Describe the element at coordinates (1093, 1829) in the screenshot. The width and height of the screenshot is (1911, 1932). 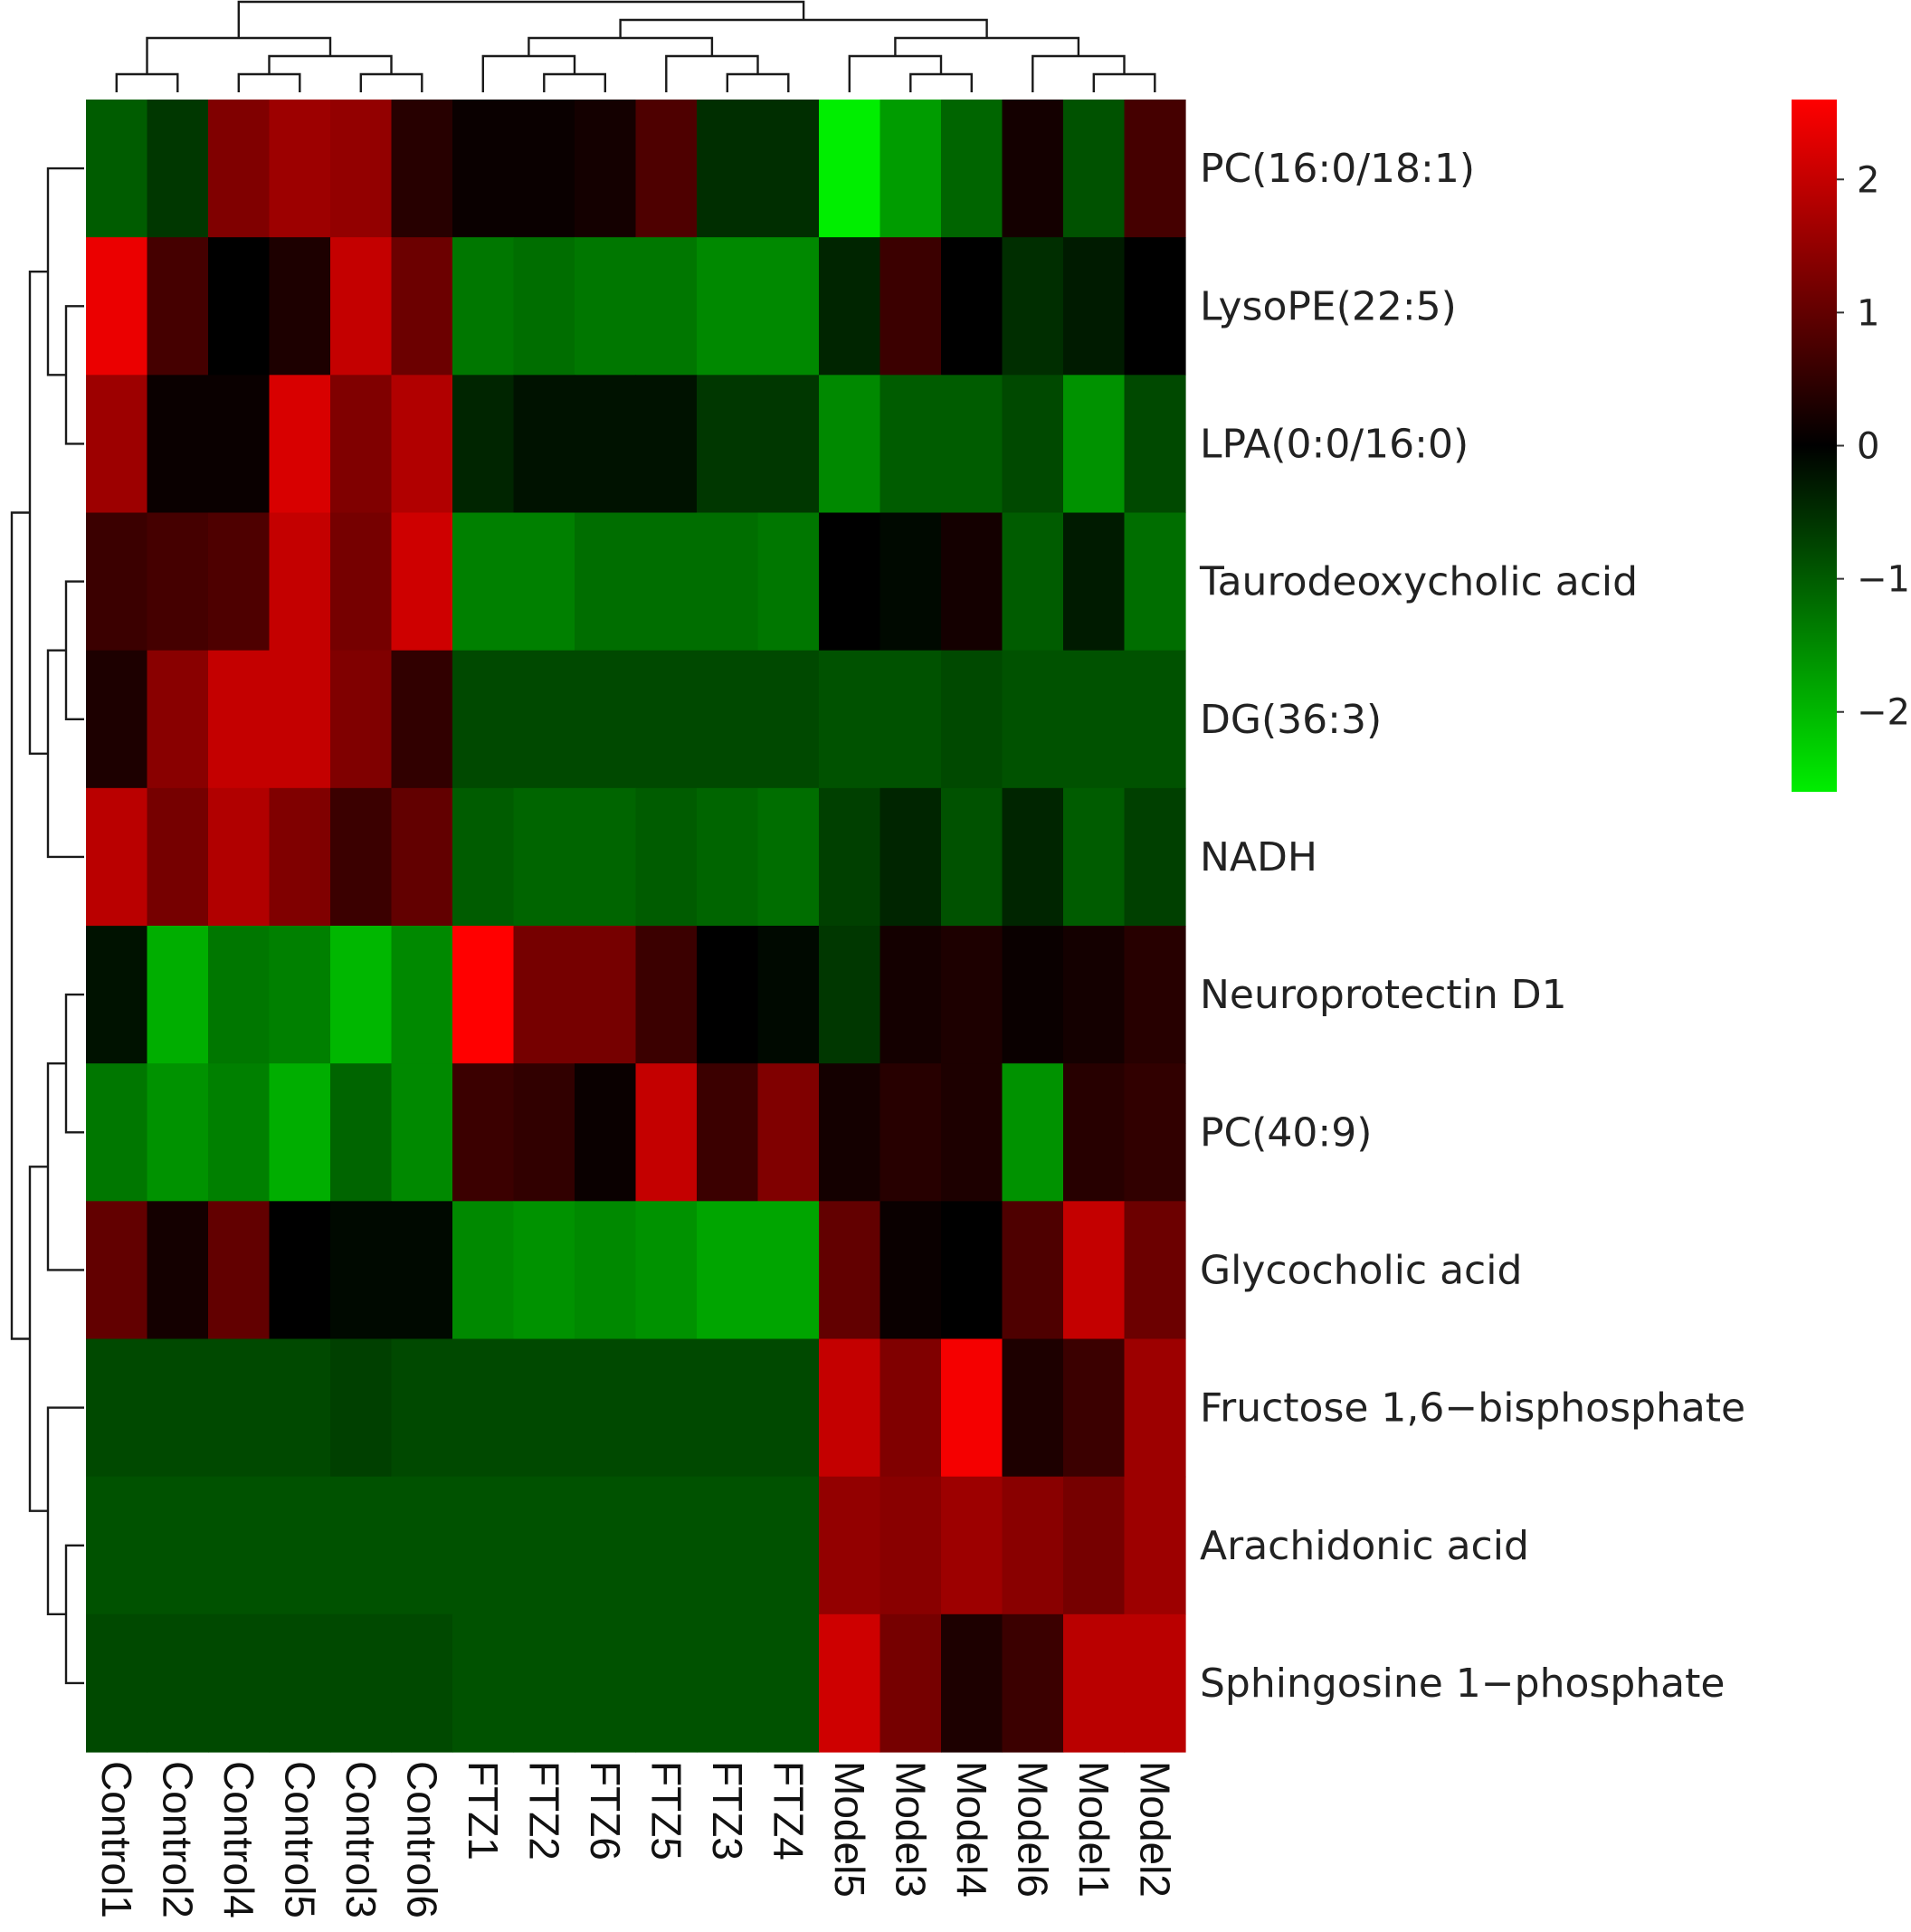
I see `column-label: Model1` at that location.